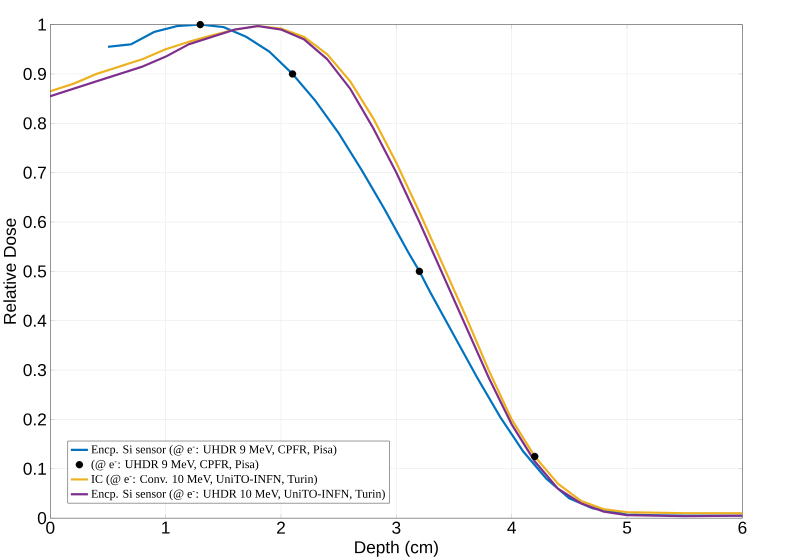 Image resolution: width=805 pixels, height=560 pixels. What do you see at coordinates (511, 528) in the screenshot?
I see `x-tick-label: 4` at bounding box center [511, 528].